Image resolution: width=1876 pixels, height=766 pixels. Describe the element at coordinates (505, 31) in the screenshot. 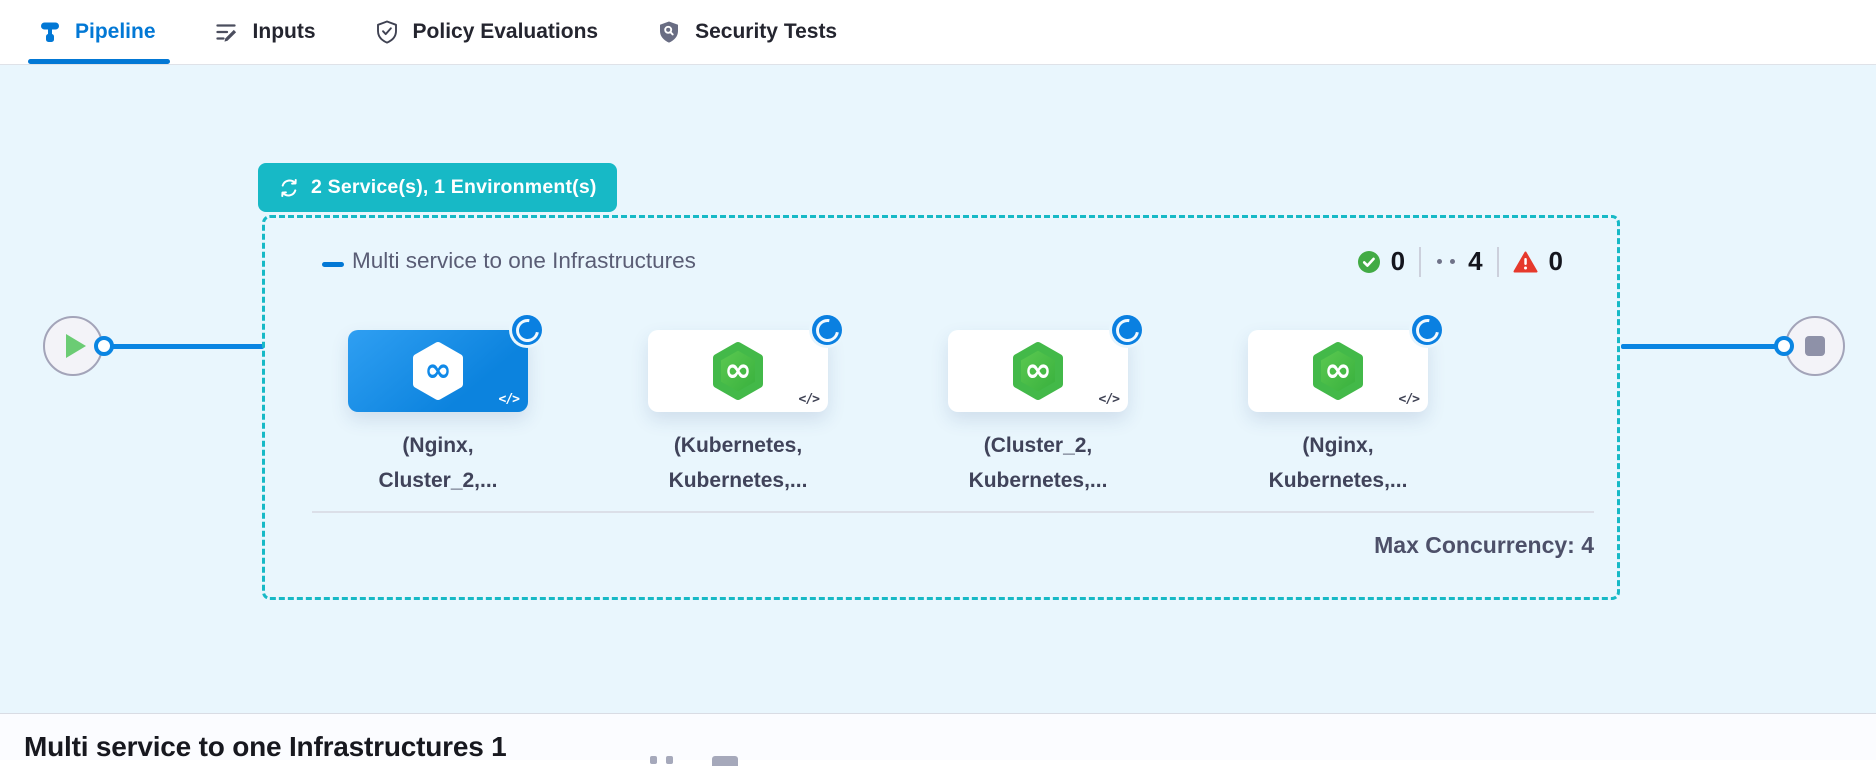

I see `tab-label: Policy Evaluations` at that location.